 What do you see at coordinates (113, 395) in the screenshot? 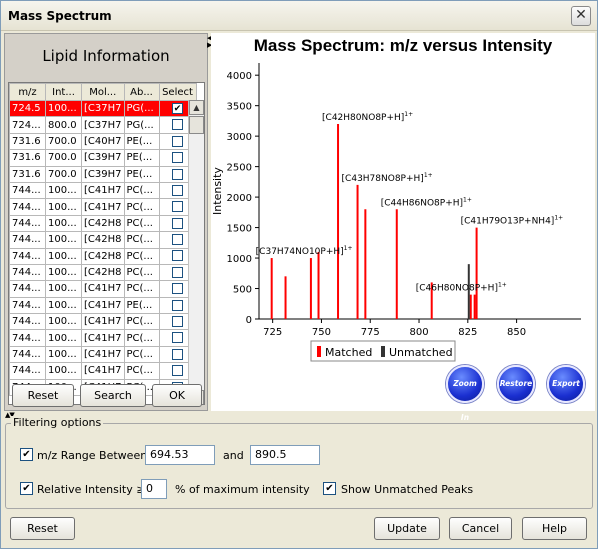
I see `search-button: Search` at bounding box center [113, 395].